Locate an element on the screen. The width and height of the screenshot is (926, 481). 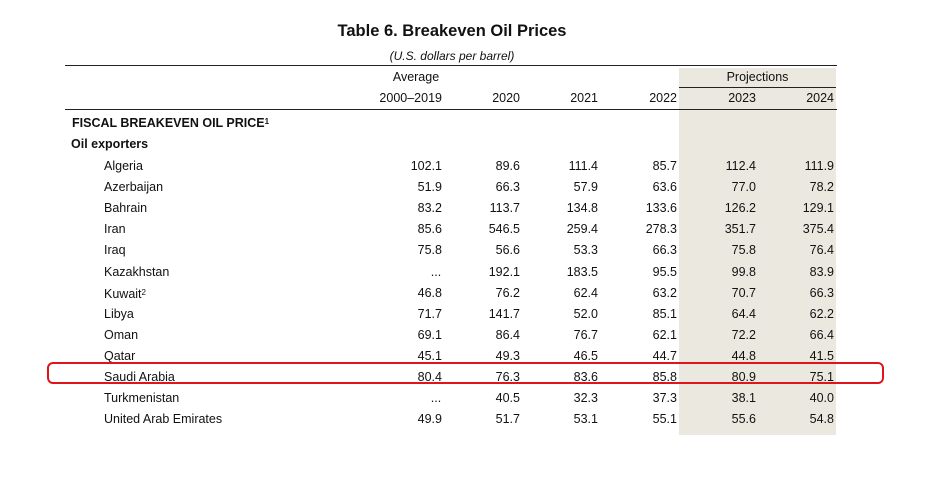
row-label: Libya is located at coordinates (119, 314).